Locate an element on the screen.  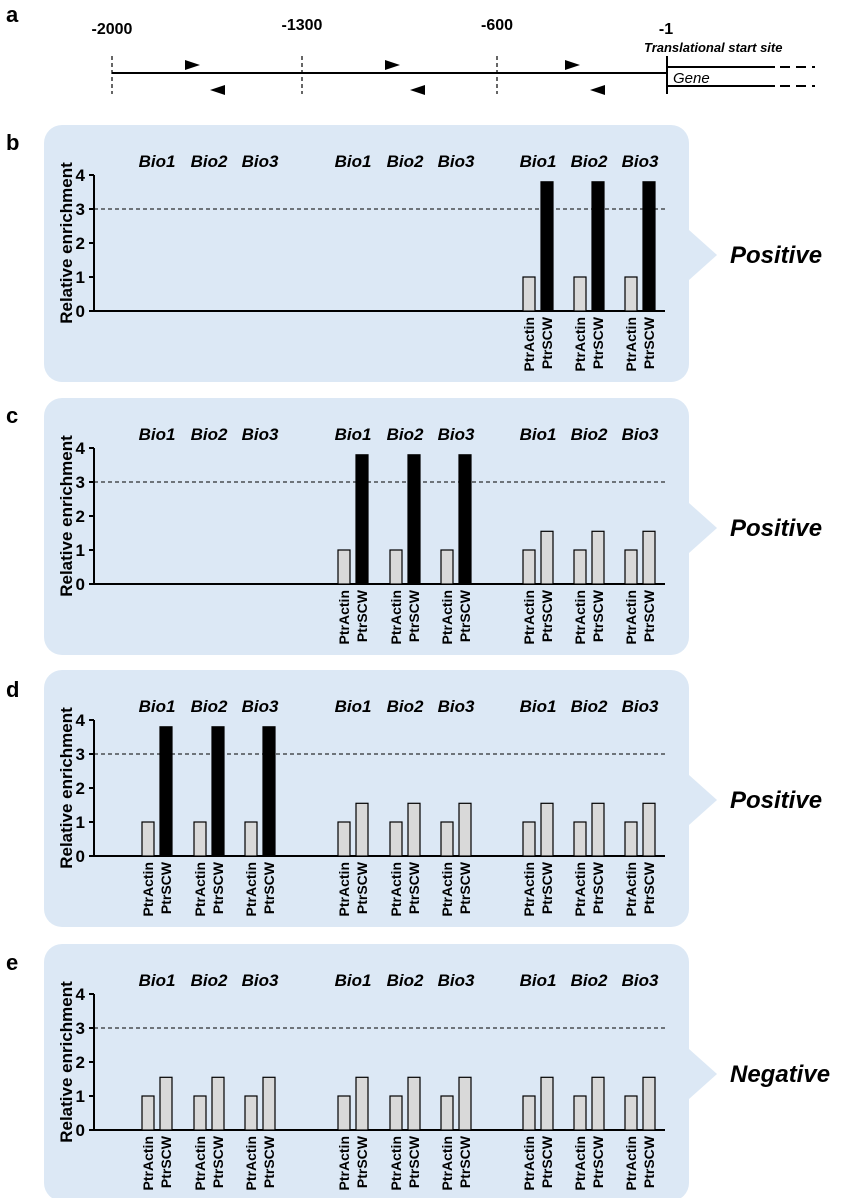
y-tick-label: 4 is located at coordinates (81, 994).